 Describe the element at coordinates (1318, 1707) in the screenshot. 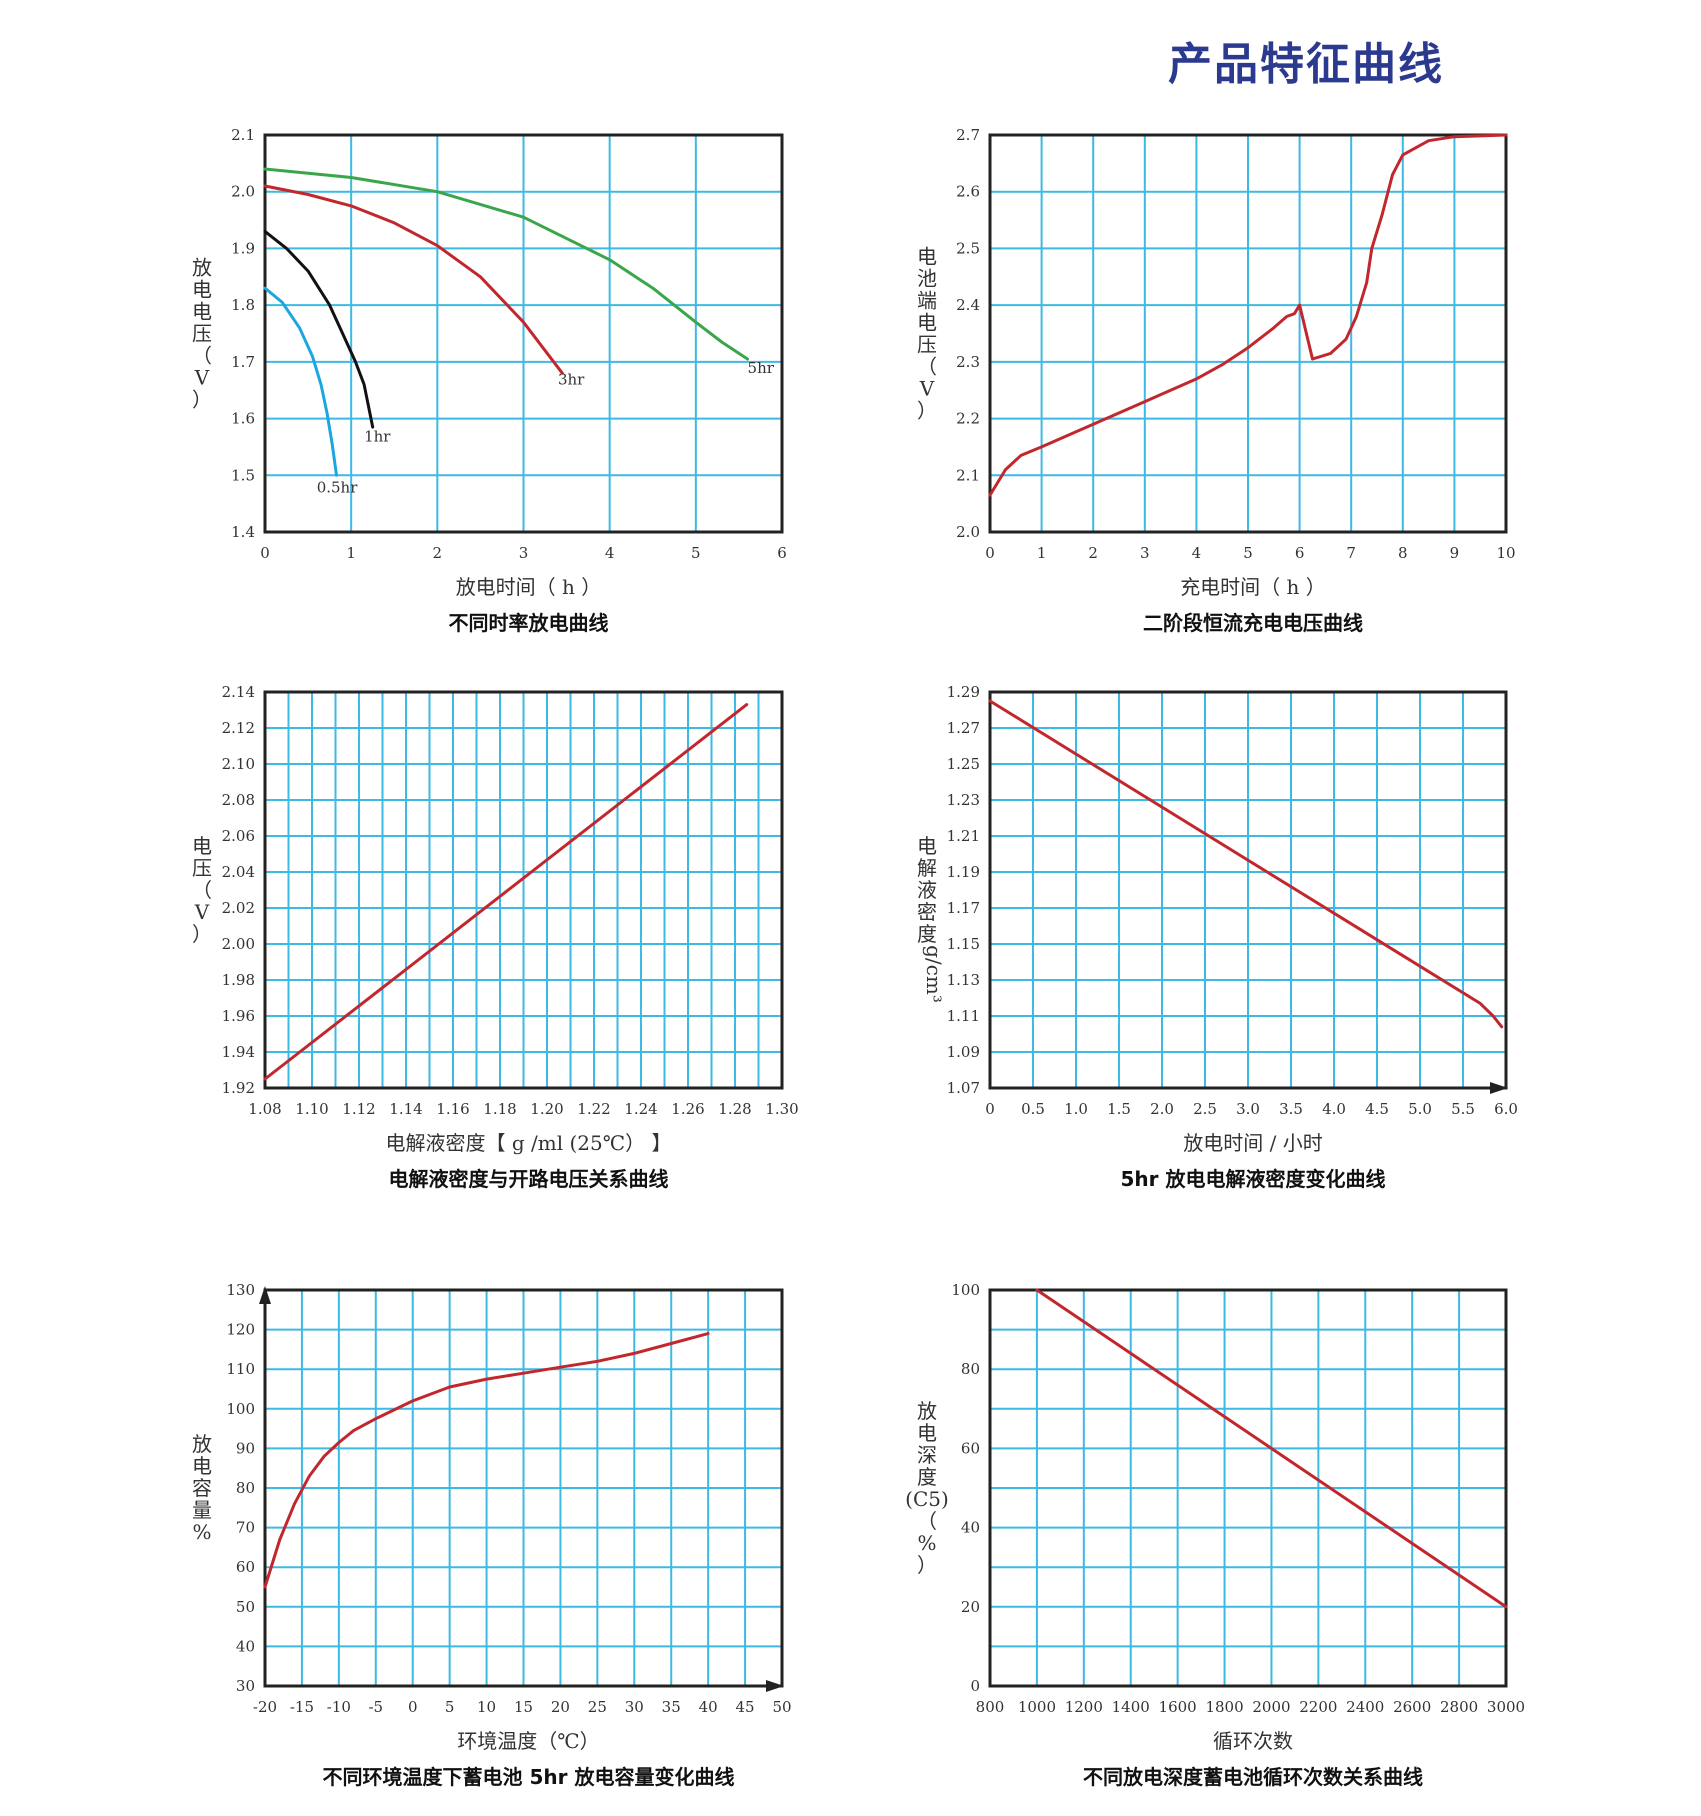

I see `x-tick-label: 2200` at that location.